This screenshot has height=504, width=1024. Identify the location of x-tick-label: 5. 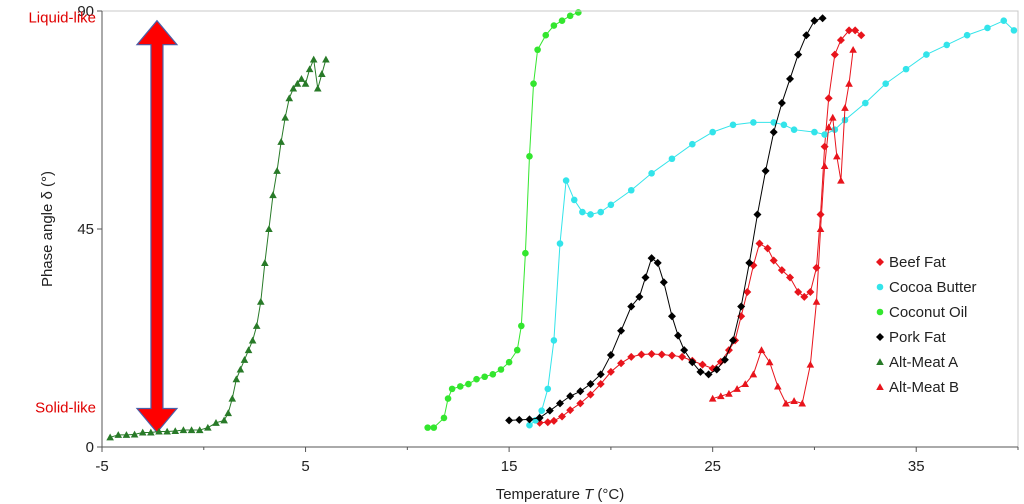
(305, 466).